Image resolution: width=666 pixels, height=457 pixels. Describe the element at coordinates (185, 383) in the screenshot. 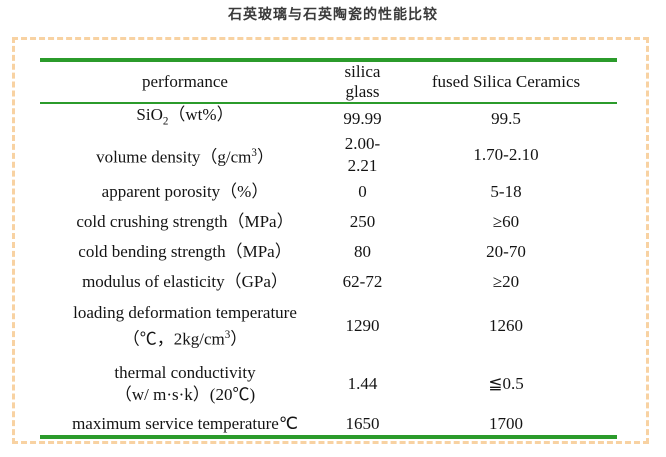

I see `row-label: thermal conductivity （w/ m·s·k）(20℃)` at that location.